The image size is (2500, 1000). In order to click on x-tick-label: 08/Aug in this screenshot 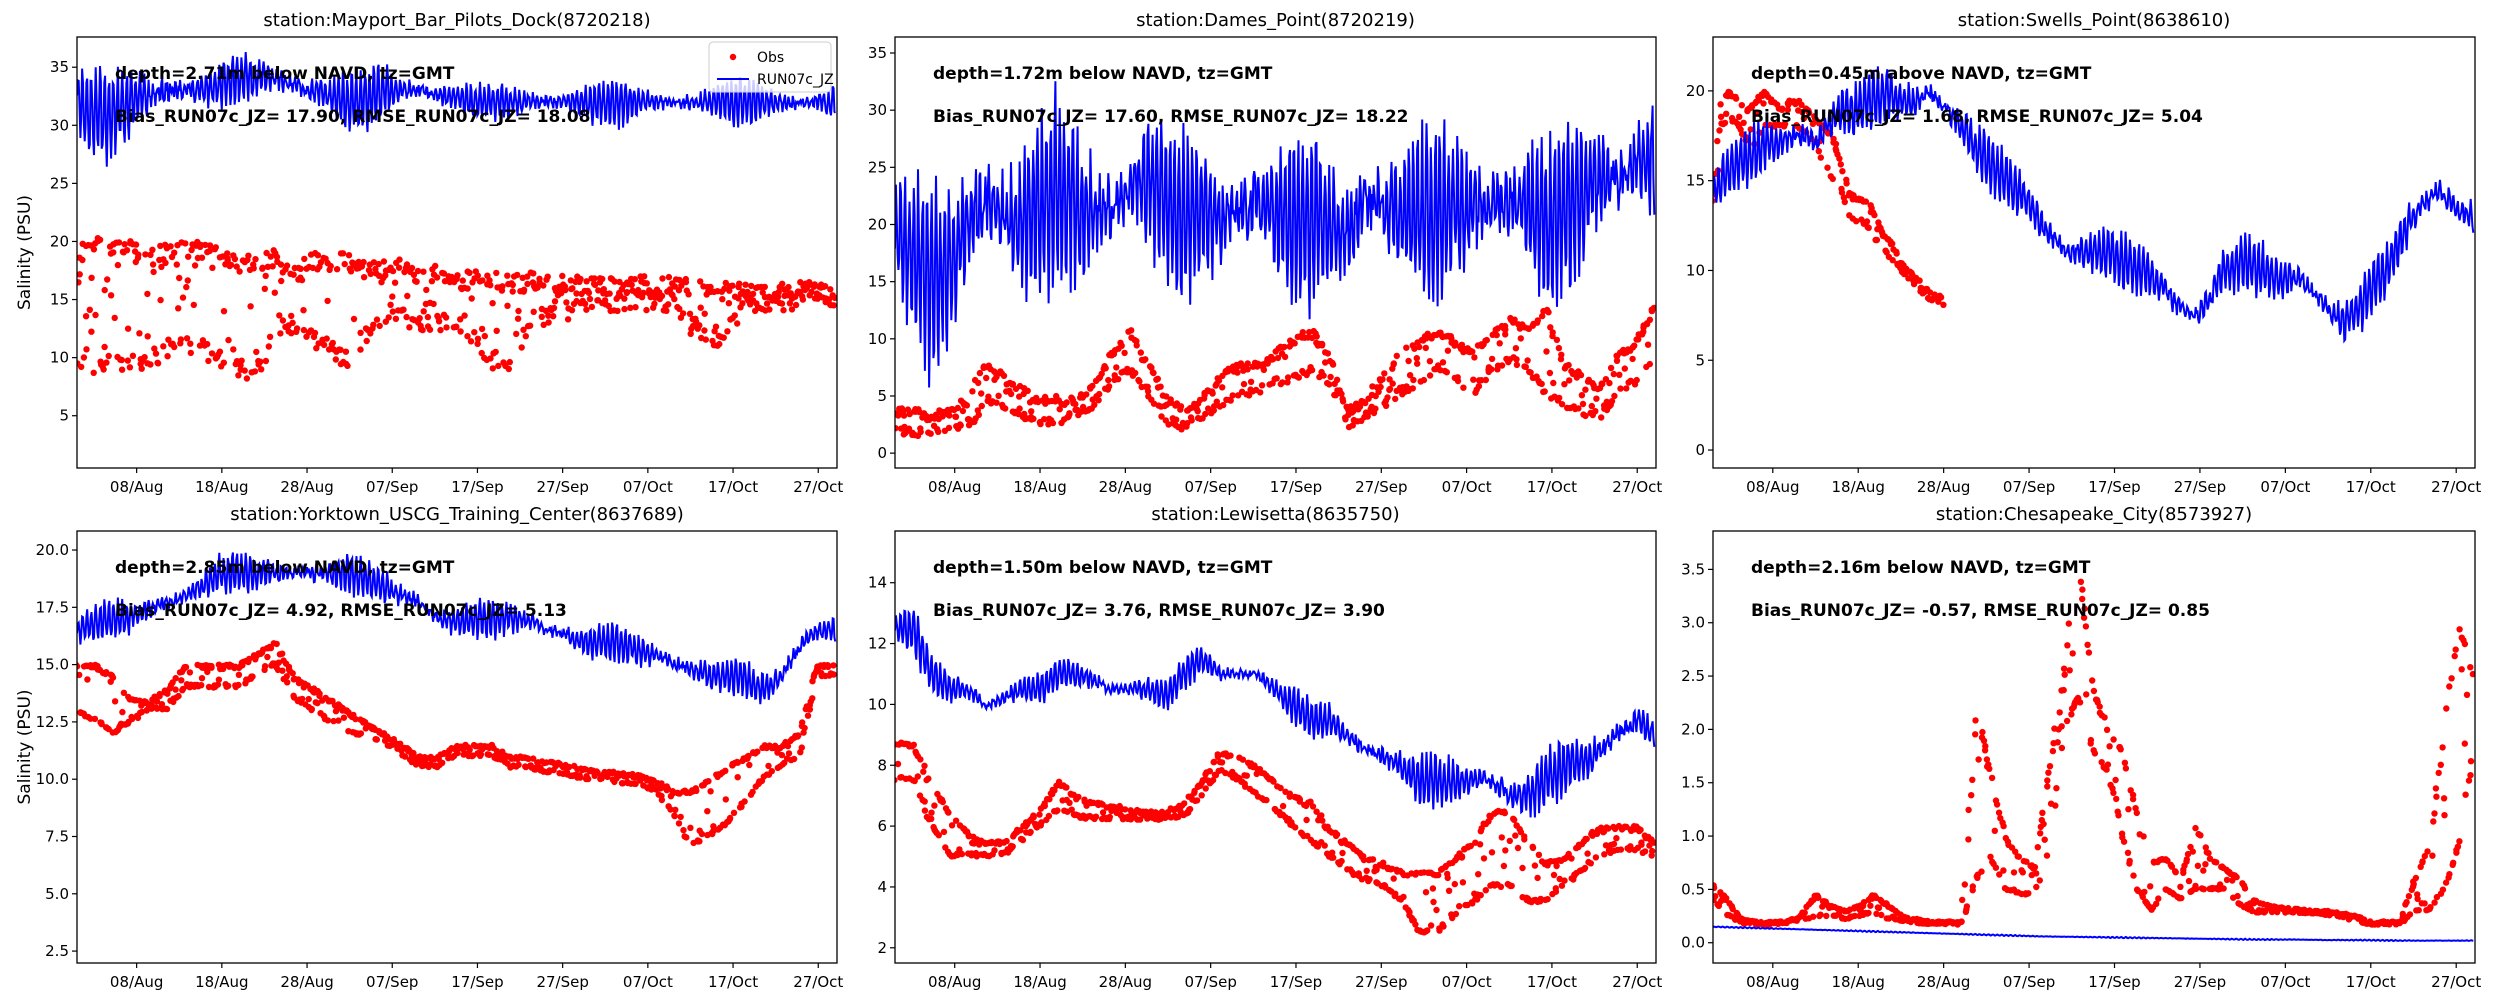, I will do `click(136, 982)`.